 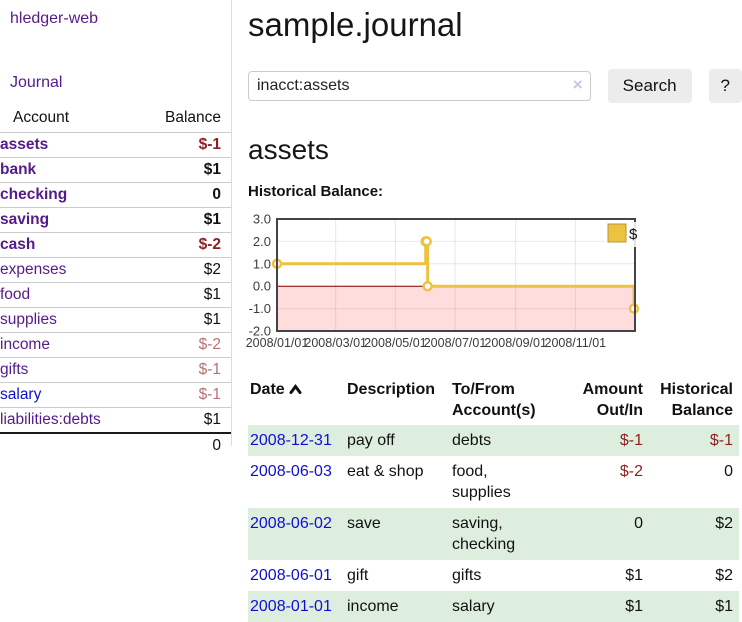 I want to click on transaction-amount: 0, so click(x=638, y=523).